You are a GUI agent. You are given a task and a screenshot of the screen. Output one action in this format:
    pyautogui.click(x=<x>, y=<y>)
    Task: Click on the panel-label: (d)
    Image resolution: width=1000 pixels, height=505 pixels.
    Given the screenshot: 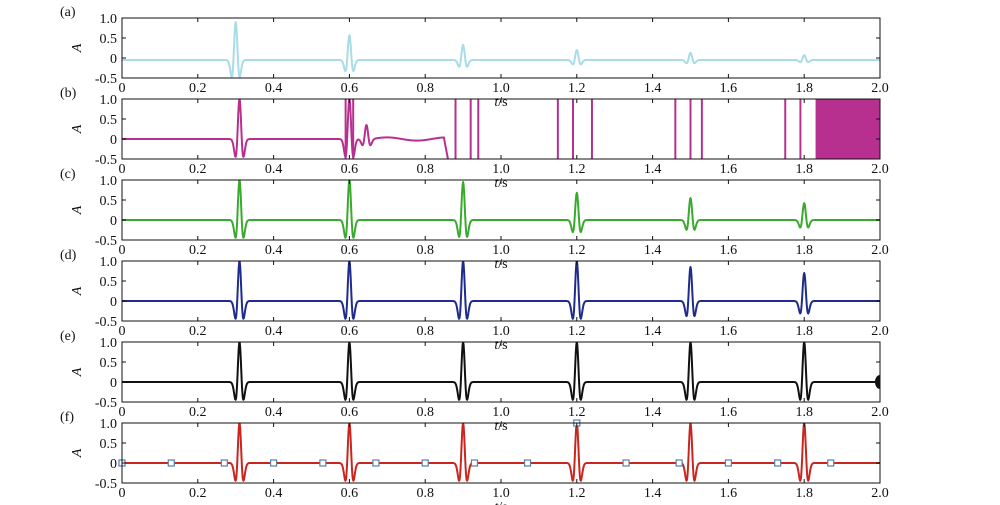 What is the action you would take?
    pyautogui.click(x=68, y=255)
    